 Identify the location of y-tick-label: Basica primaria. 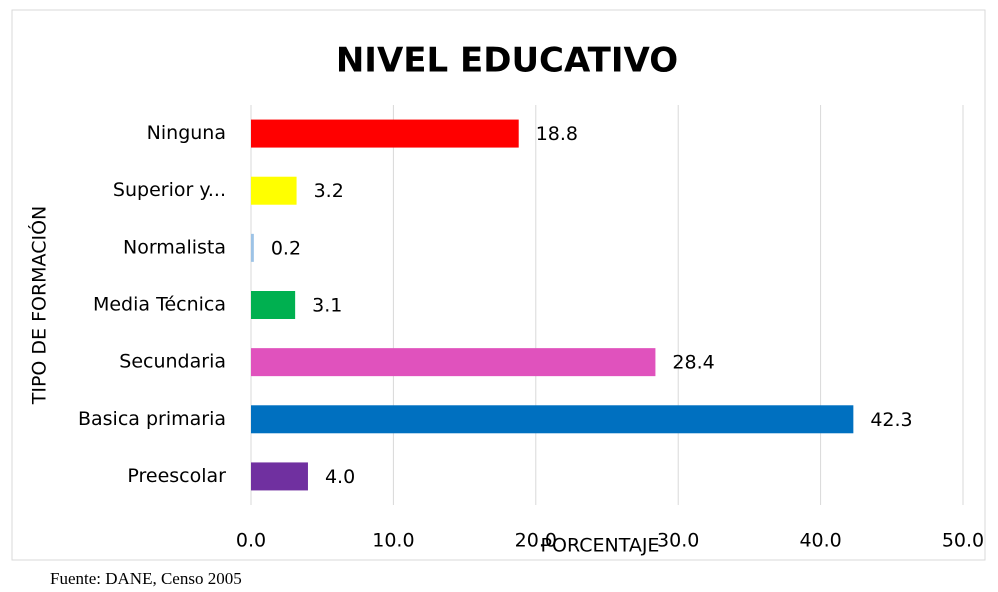
(152, 419).